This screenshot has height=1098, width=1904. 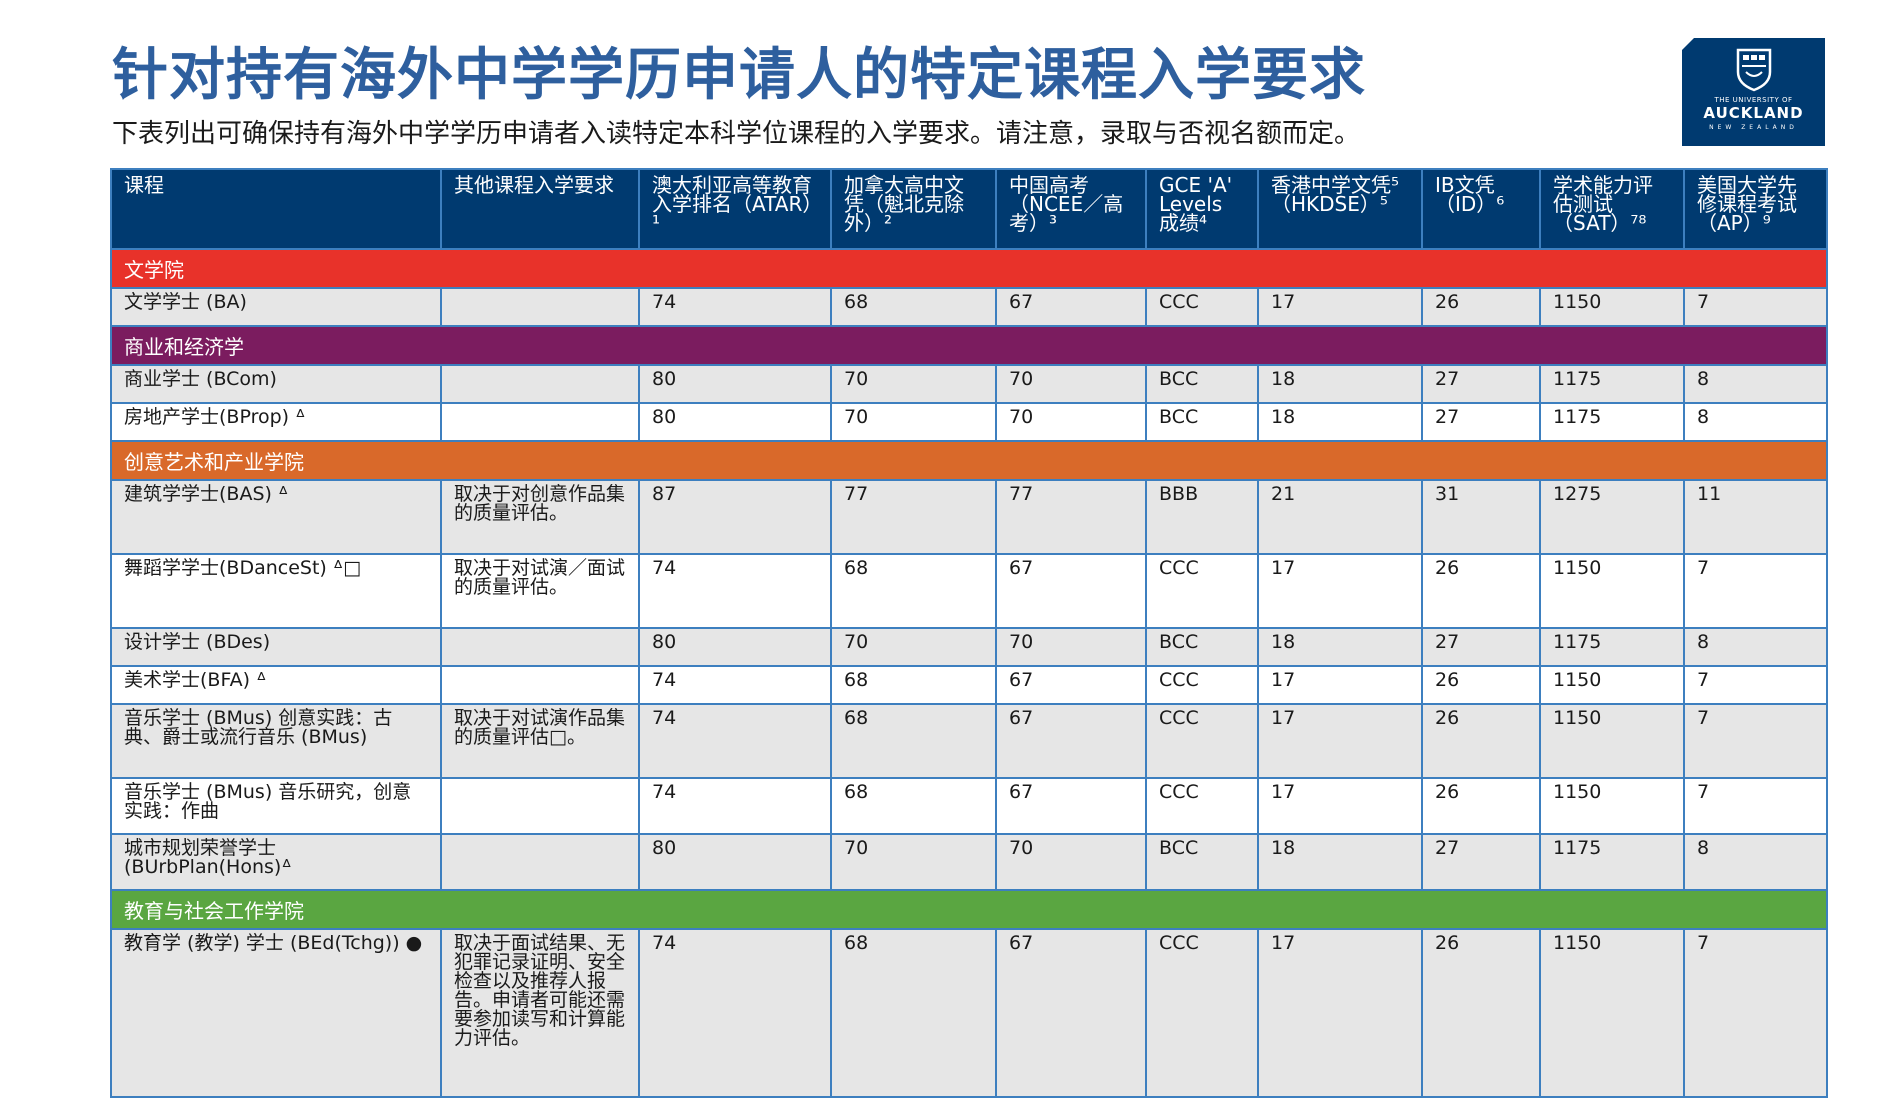 I want to click on section-row-creative: 创意艺术和产业学院, so click(x=969, y=460).